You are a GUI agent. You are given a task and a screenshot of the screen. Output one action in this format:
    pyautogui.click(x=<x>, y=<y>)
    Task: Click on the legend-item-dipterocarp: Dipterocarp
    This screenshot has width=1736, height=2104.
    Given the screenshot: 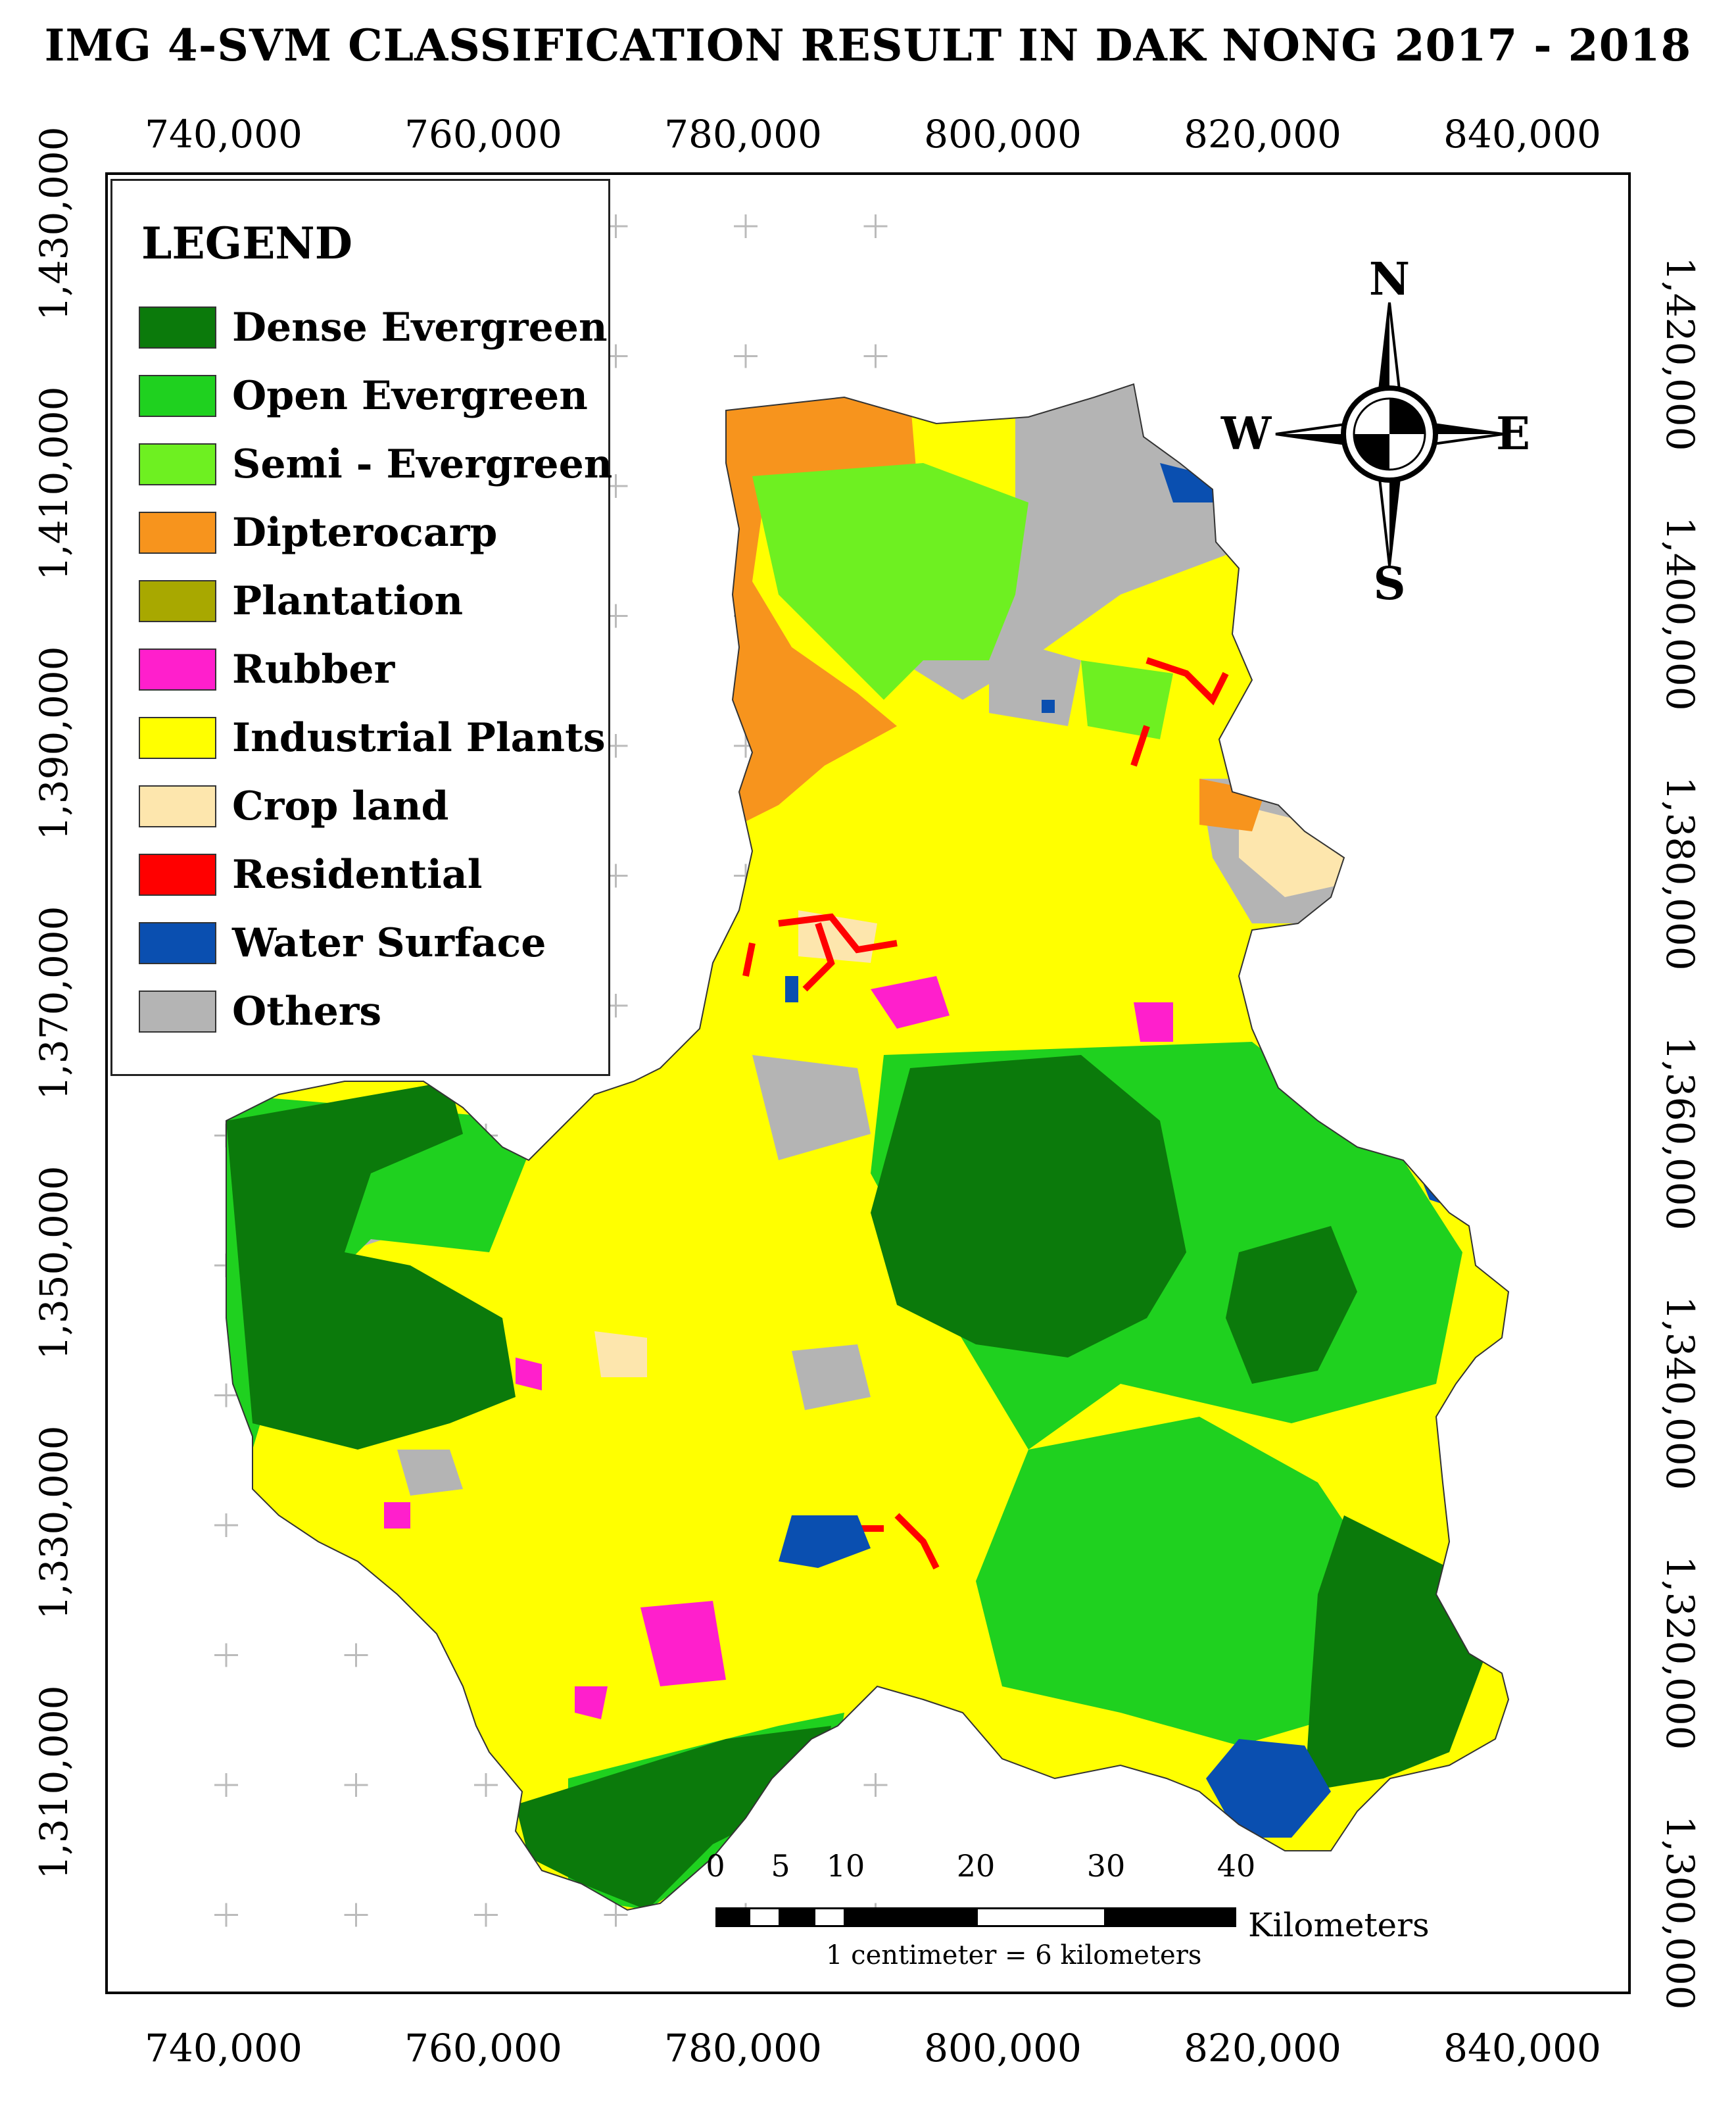 What is the action you would take?
    pyautogui.click(x=318, y=532)
    